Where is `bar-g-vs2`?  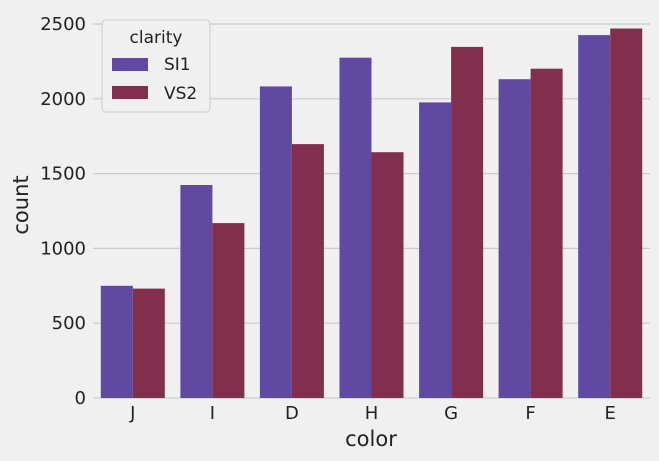 bar-g-vs2 is located at coordinates (467, 222).